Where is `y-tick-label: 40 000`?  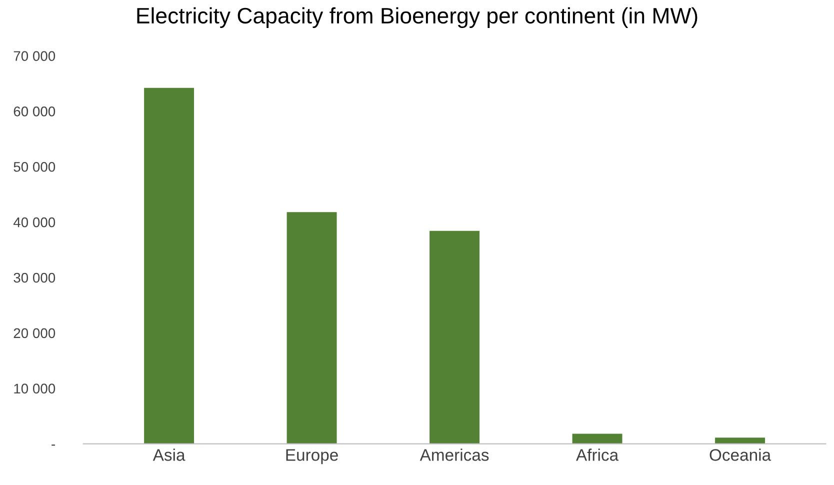 y-tick-label: 40 000 is located at coordinates (34, 222).